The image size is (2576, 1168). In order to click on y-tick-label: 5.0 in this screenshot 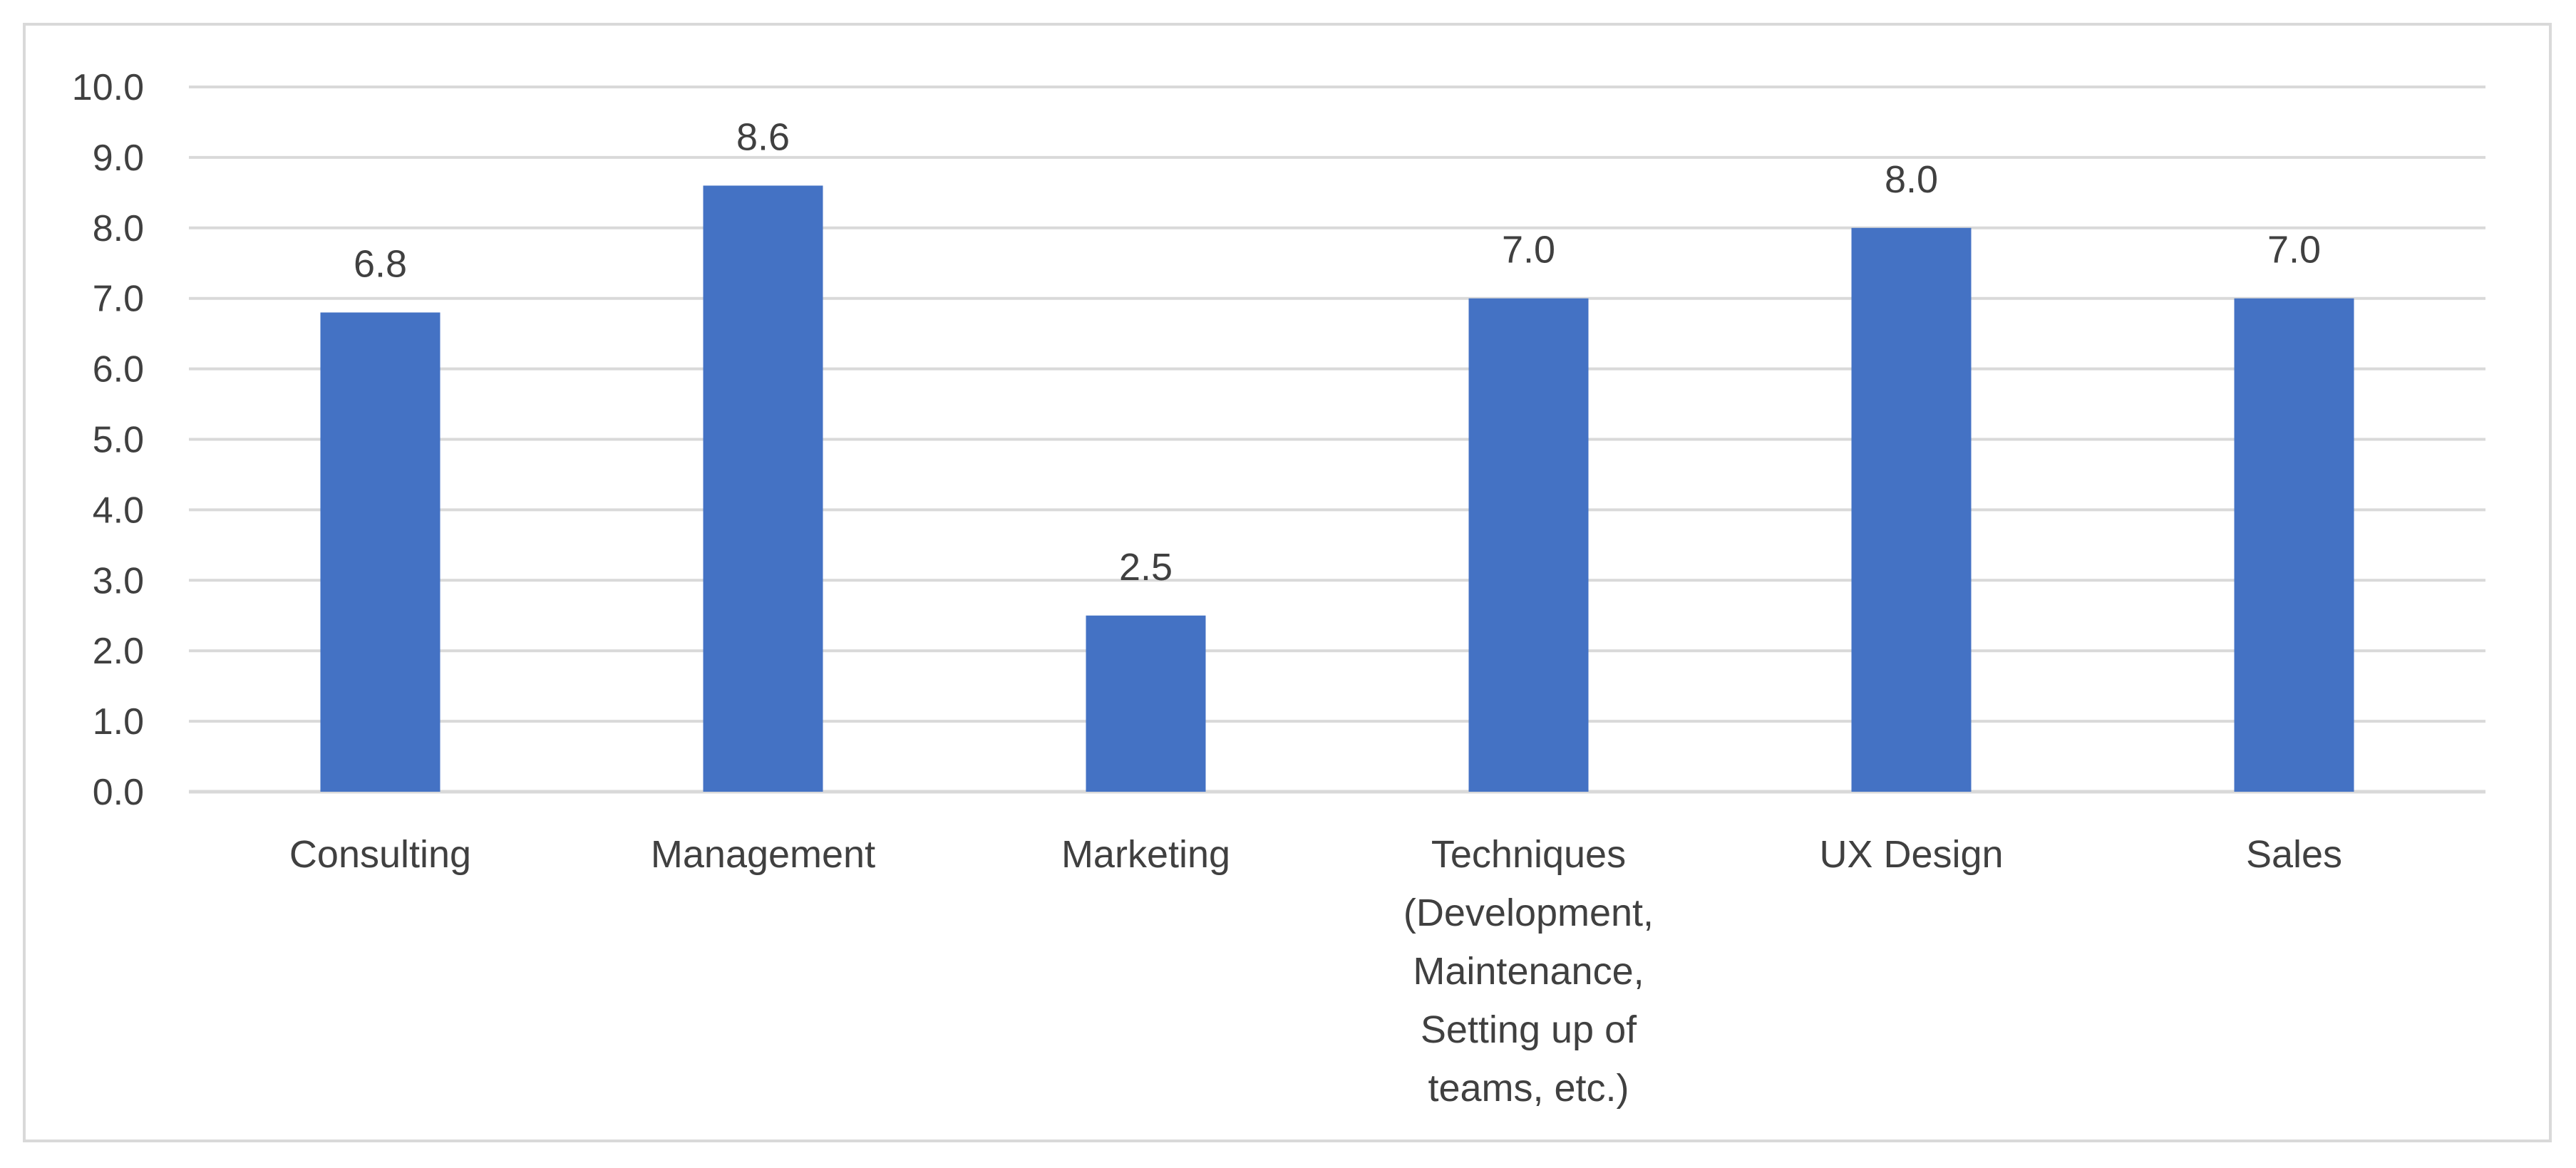, I will do `click(118, 440)`.